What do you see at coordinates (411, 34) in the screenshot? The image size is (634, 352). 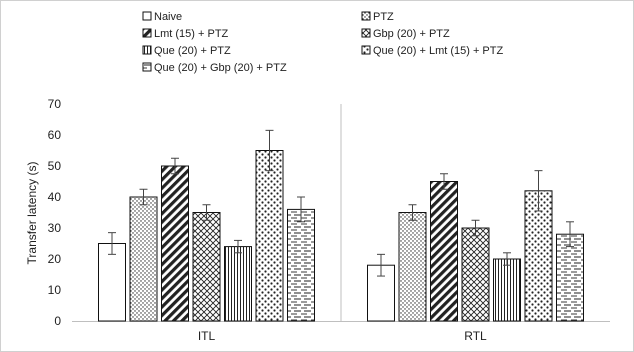 I see `legend-label: Gbp (20) + PTZ` at bounding box center [411, 34].